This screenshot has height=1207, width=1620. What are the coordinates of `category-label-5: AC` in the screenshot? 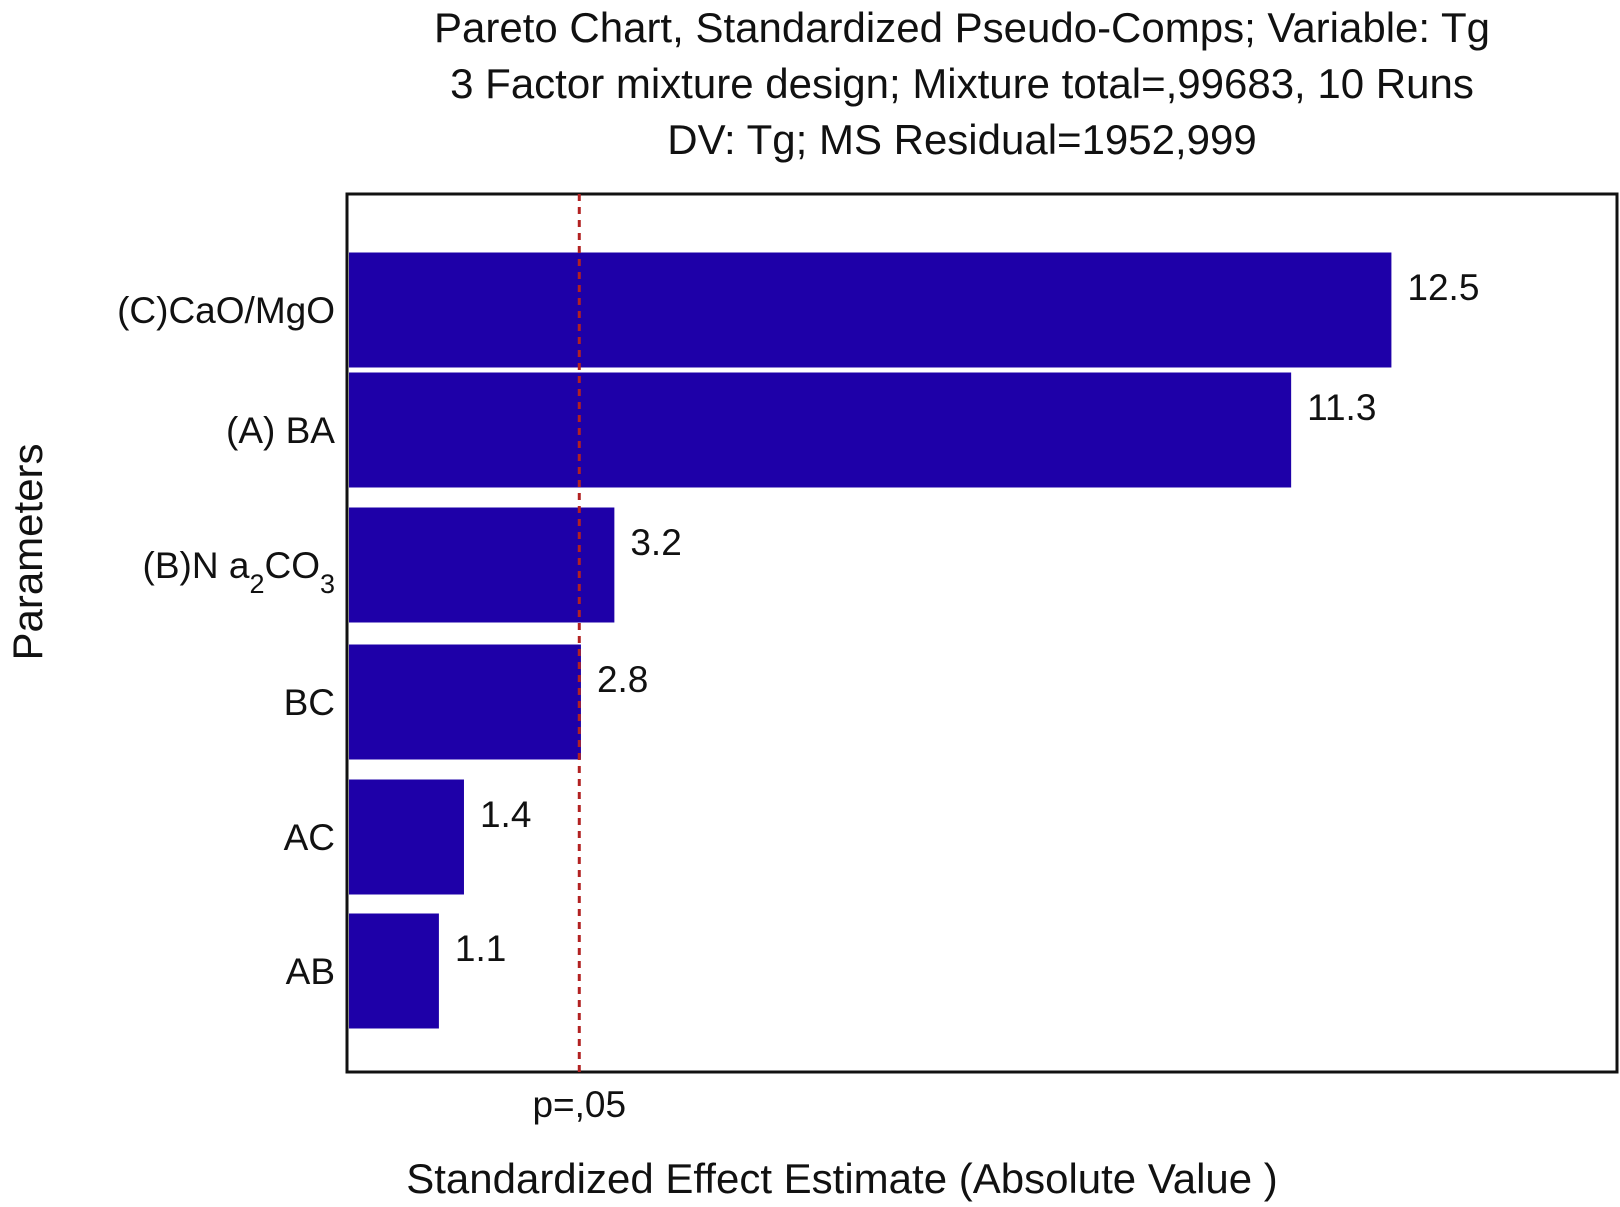 It's located at (309, 837).